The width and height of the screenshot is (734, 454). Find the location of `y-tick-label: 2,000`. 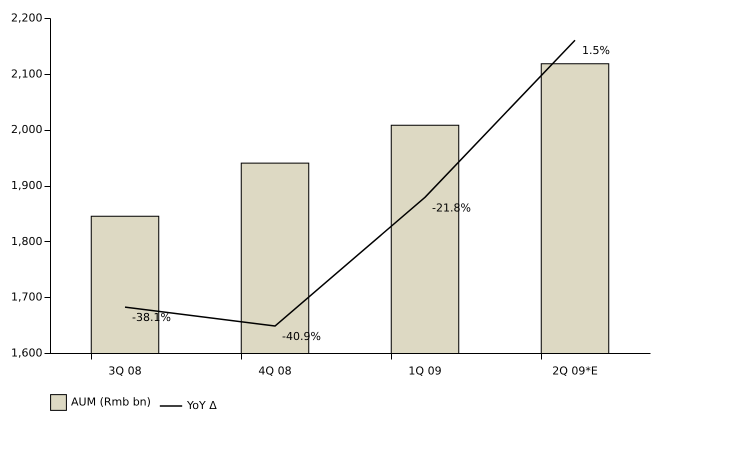

y-tick-label: 2,000 is located at coordinates (26, 129).